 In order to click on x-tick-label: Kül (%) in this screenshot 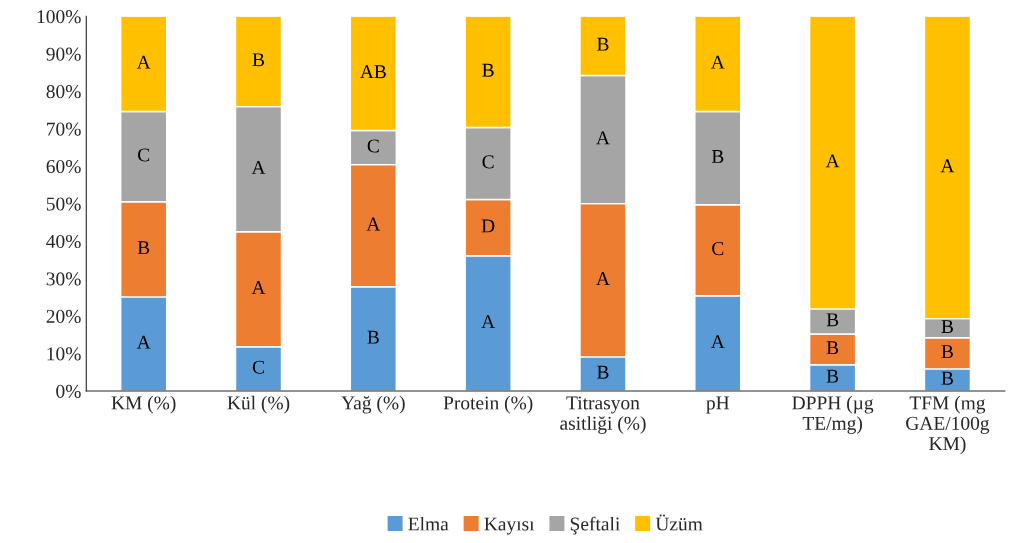, I will do `click(258, 404)`.